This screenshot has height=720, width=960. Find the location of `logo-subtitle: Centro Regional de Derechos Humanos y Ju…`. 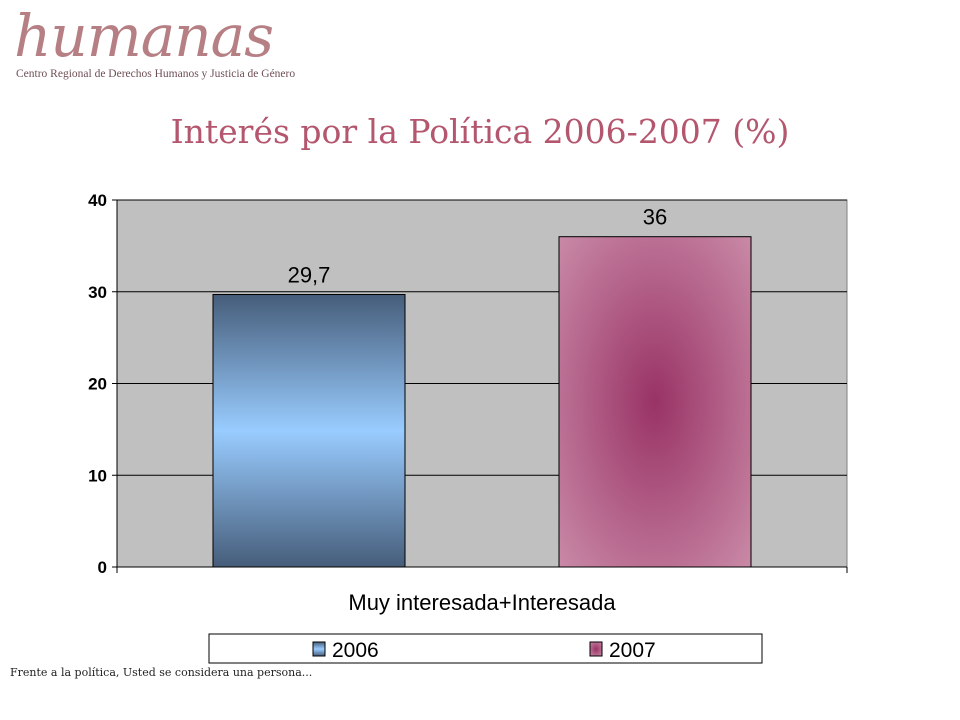

logo-subtitle: Centro Regional de Derechos Humanos y Ju… is located at coordinates (156, 74).